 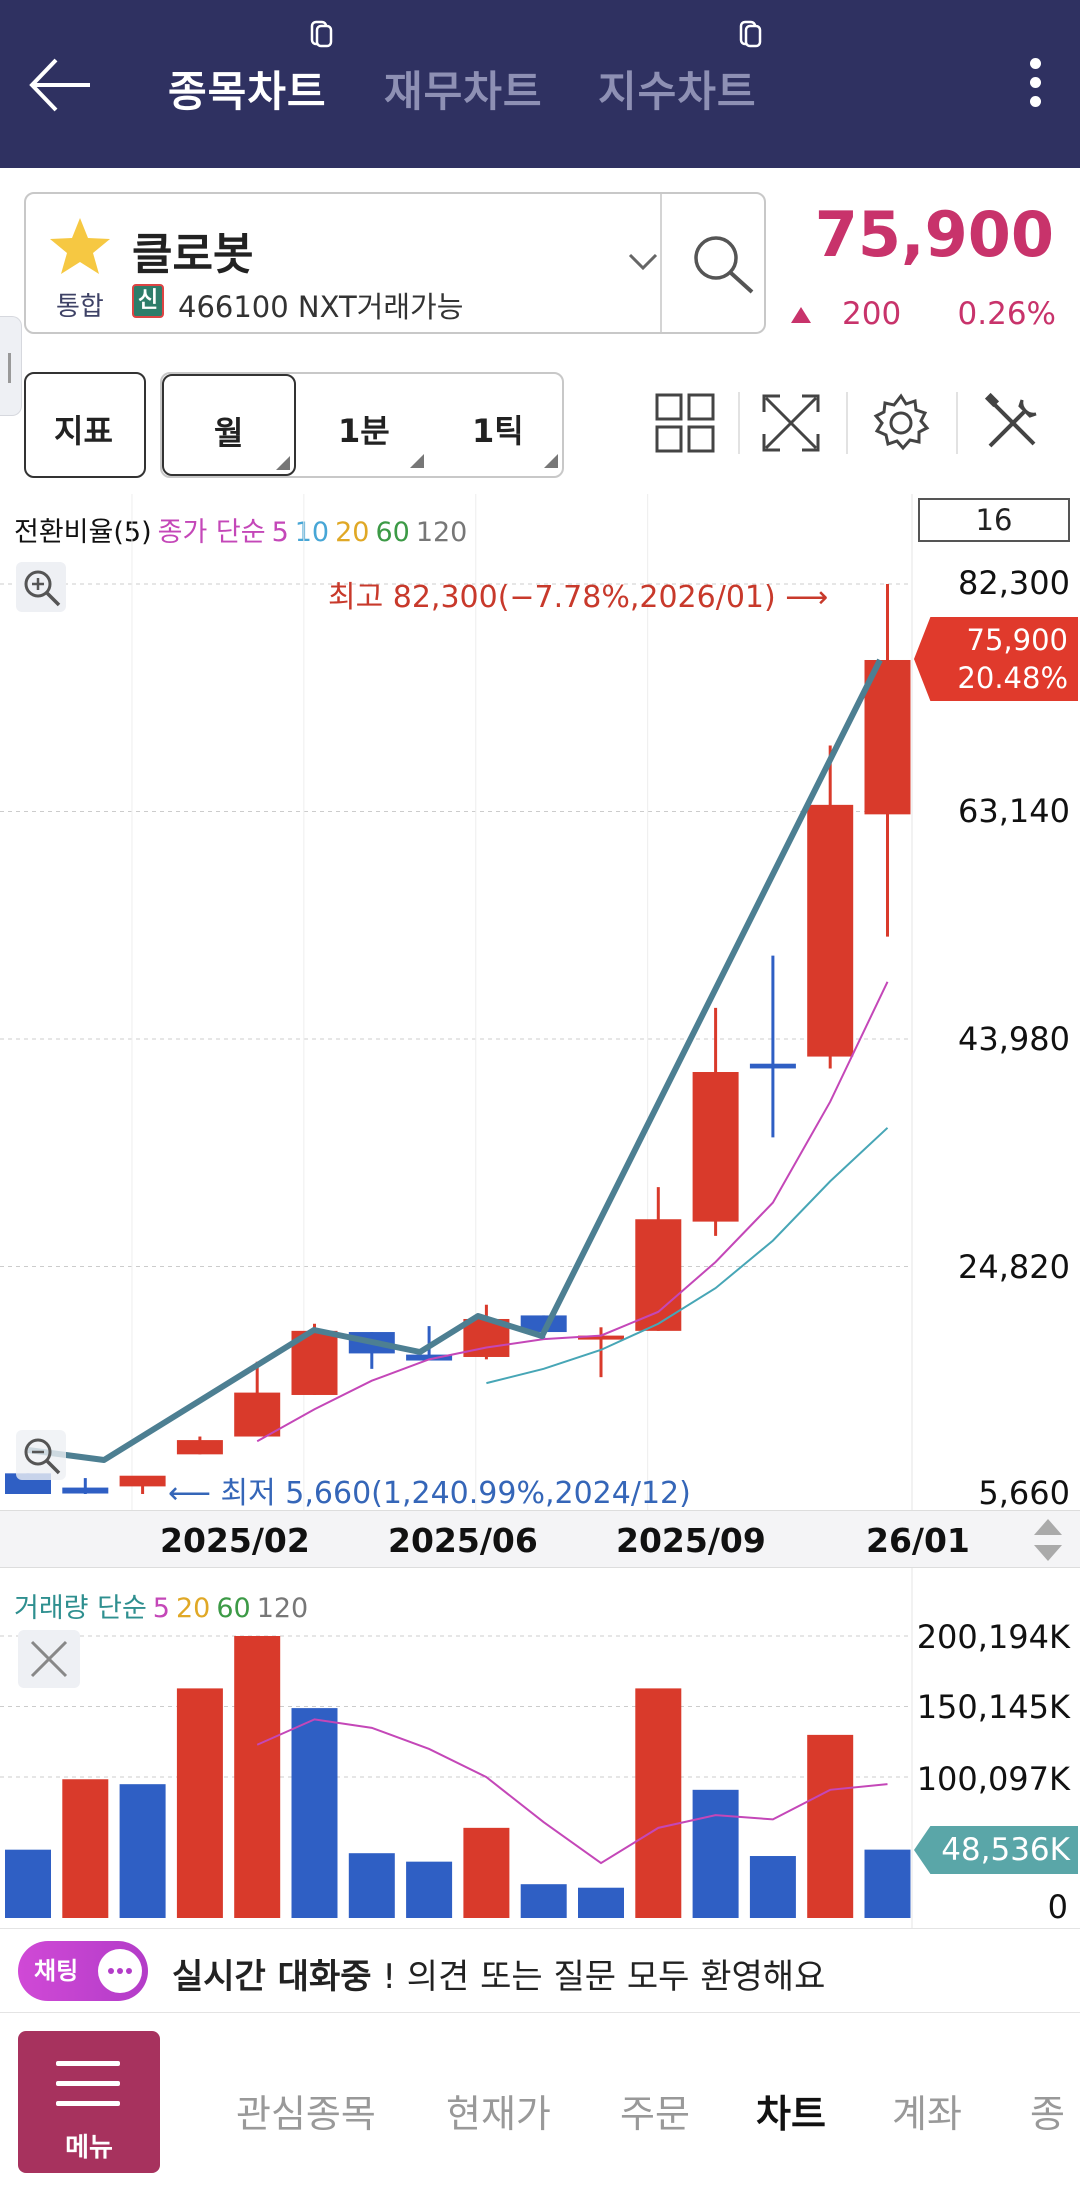 What do you see at coordinates (655, 2114) in the screenshot?
I see `nav-item-order: 주문` at bounding box center [655, 2114].